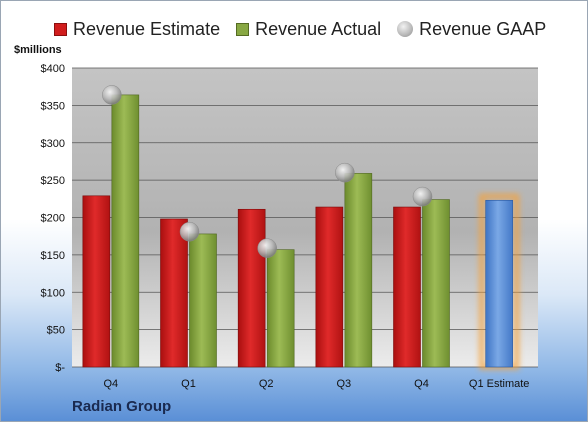  What do you see at coordinates (60, 29) in the screenshot?
I see `legend-swatch-estimate` at bounding box center [60, 29].